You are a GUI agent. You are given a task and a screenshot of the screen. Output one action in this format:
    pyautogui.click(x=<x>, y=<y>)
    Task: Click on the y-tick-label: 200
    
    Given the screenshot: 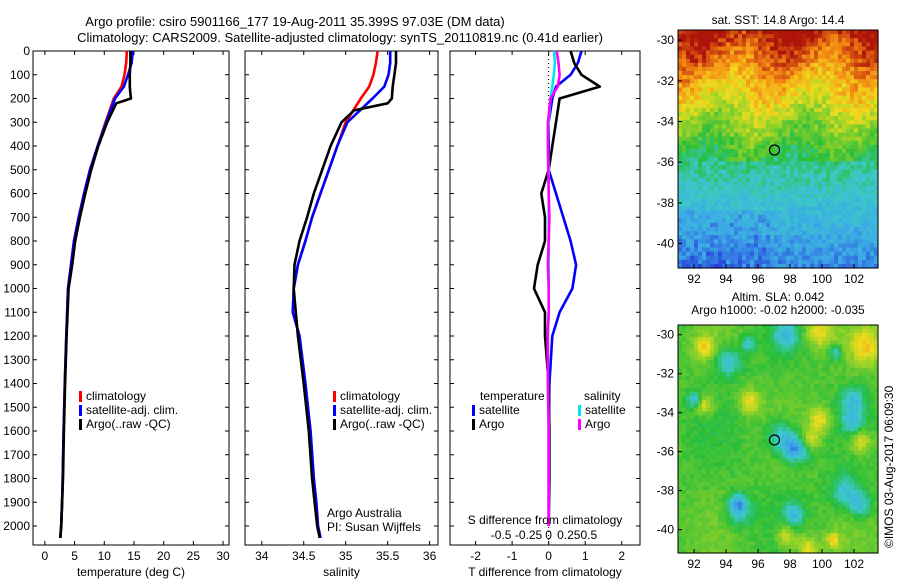 What is the action you would take?
    pyautogui.click(x=20, y=99)
    